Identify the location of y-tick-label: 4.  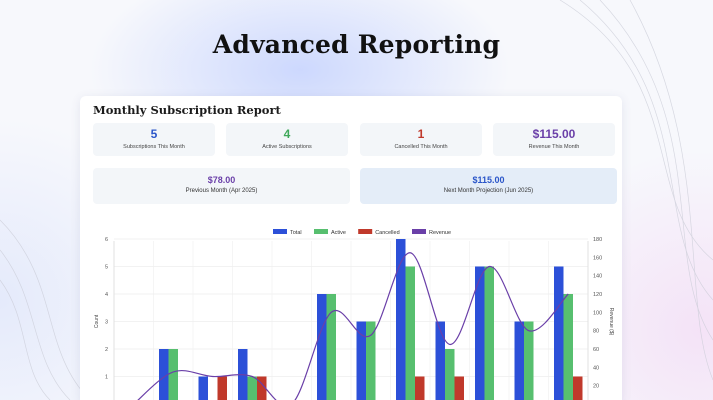
(106, 295).